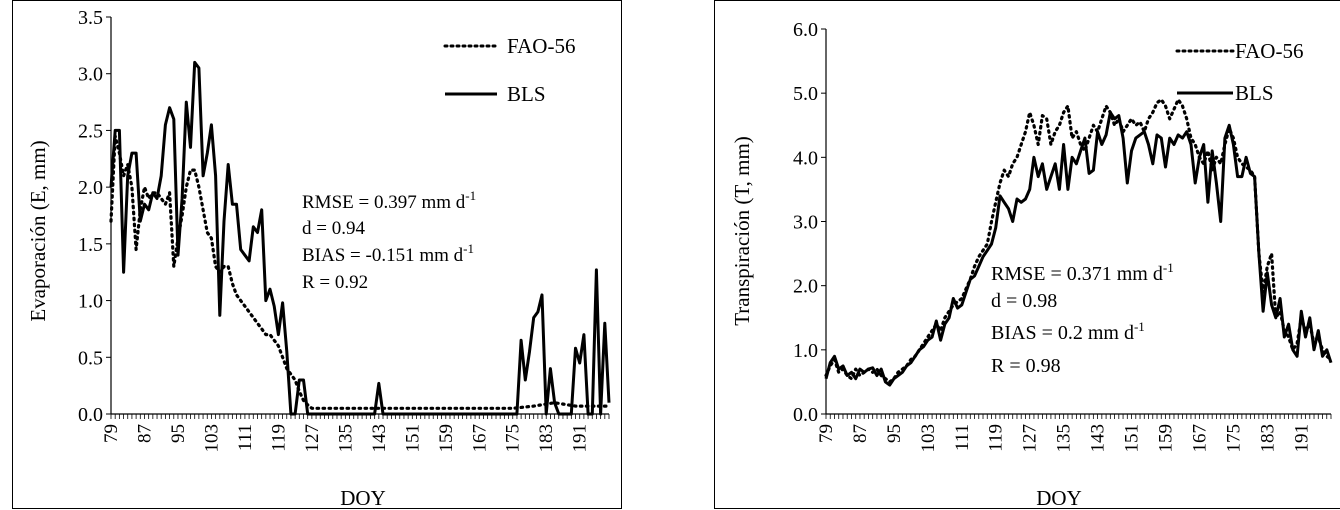 The height and width of the screenshot is (510, 1340). I want to click on stats-rmse: RMSE = 0.397 mm d-1, so click(389, 200).